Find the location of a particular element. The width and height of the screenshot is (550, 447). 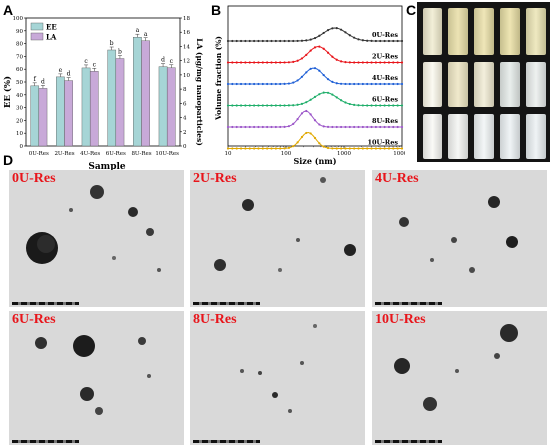

tem-image-2u: 2U-Res is located at coordinates (277, 238).